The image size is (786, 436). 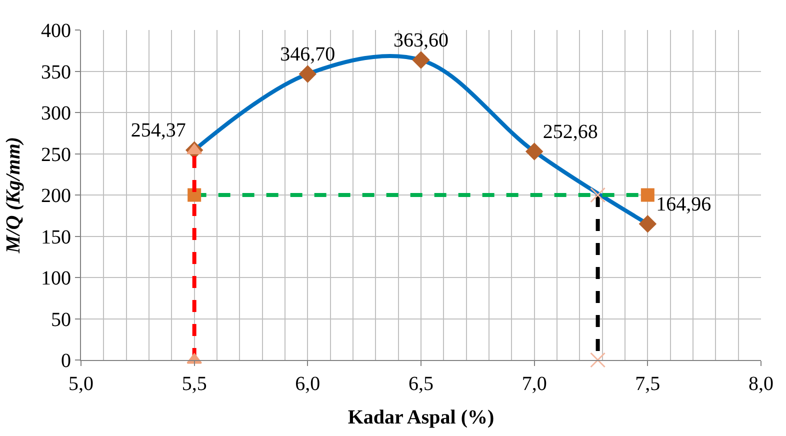 What do you see at coordinates (56, 31) in the screenshot?
I see `y-tick-label: 400` at bounding box center [56, 31].